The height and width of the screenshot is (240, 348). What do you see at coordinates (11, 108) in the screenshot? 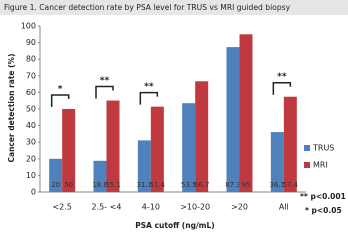
I see `y-axis-title: Cancer detection rate (%)` at bounding box center [11, 108].